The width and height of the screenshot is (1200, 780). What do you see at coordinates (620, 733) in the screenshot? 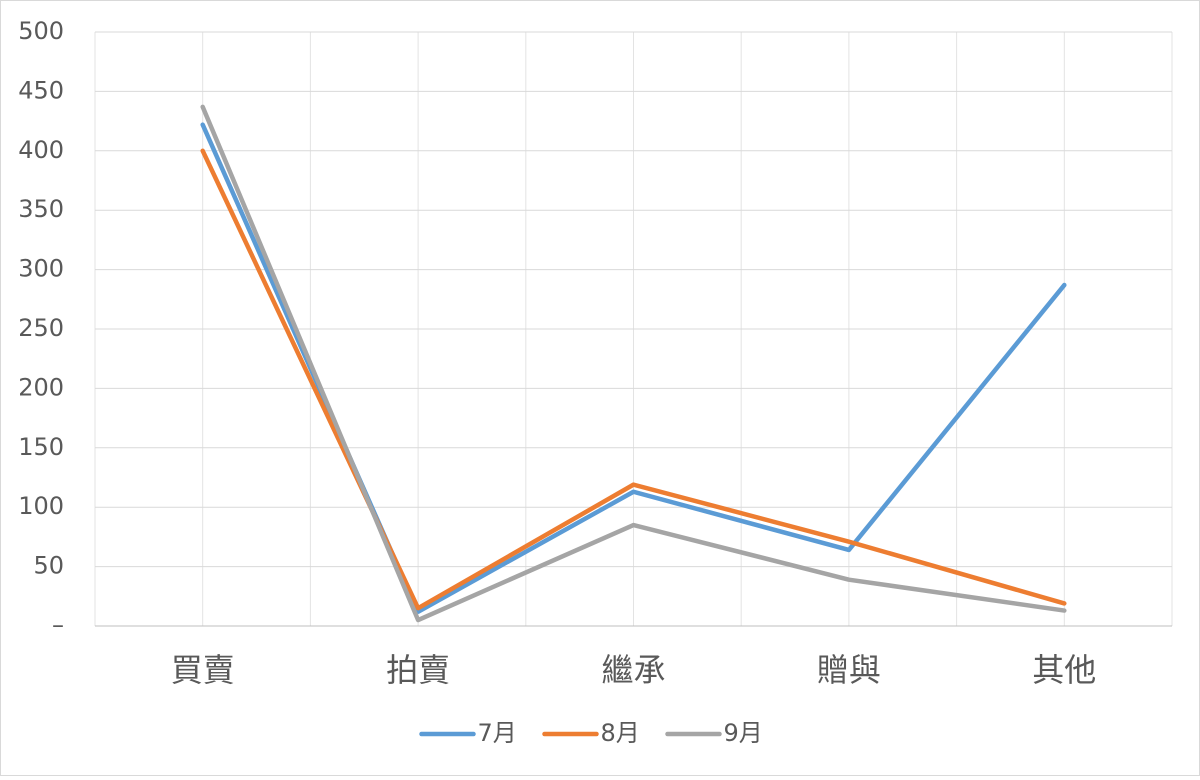
I see `legend-label: 8月` at bounding box center [620, 733].